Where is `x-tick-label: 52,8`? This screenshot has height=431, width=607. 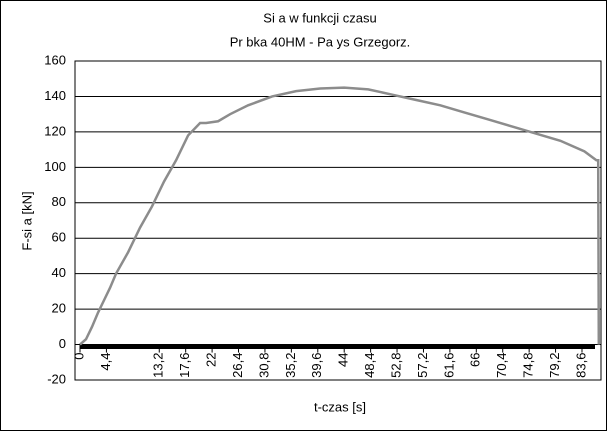 x-tick-label: 52,8 is located at coordinates (395, 365).